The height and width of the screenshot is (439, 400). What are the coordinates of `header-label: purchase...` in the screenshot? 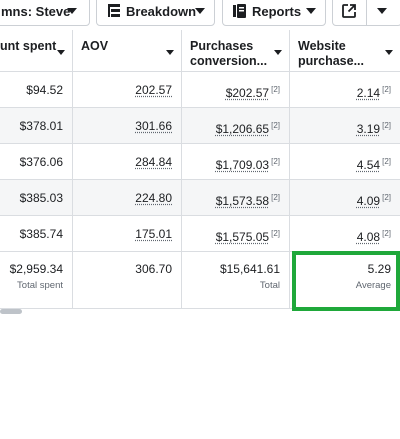 It's located at (331, 61).